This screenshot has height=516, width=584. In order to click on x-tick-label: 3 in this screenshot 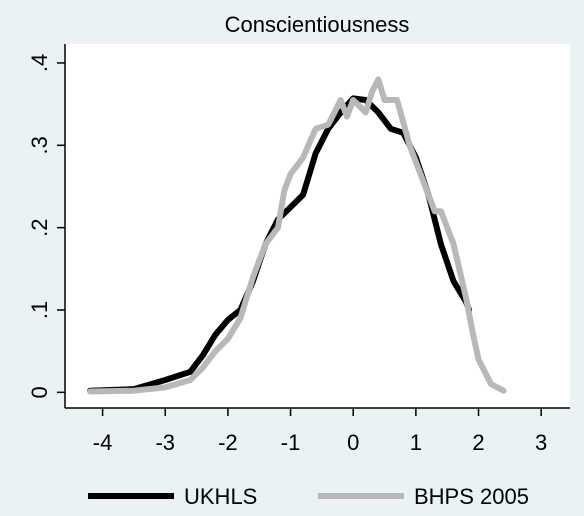, I will do `click(541, 442)`.